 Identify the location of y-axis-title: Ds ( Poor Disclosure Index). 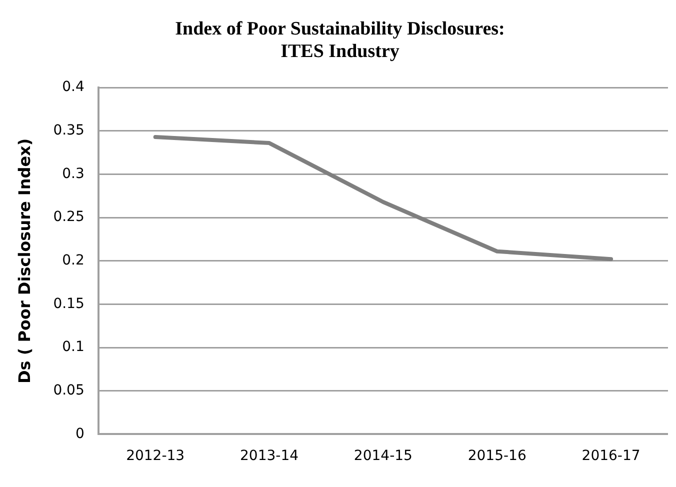
(24, 261).